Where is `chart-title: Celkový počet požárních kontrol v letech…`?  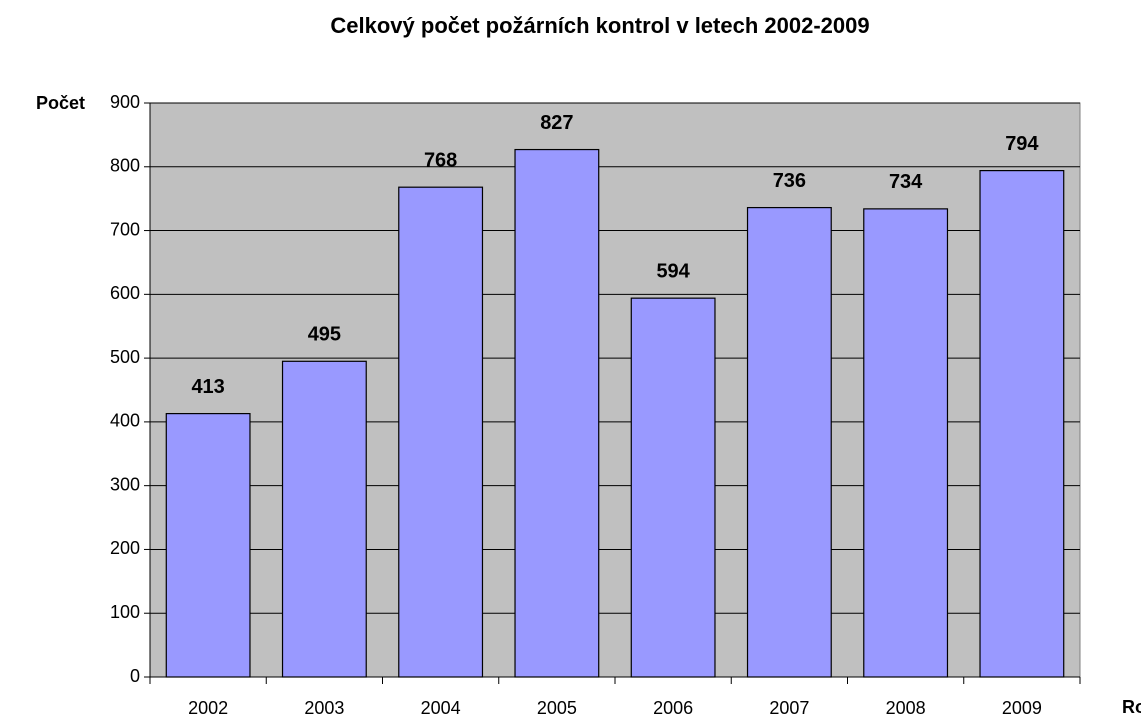 chart-title: Celkový počet požárních kontrol v letech… is located at coordinates (599, 25).